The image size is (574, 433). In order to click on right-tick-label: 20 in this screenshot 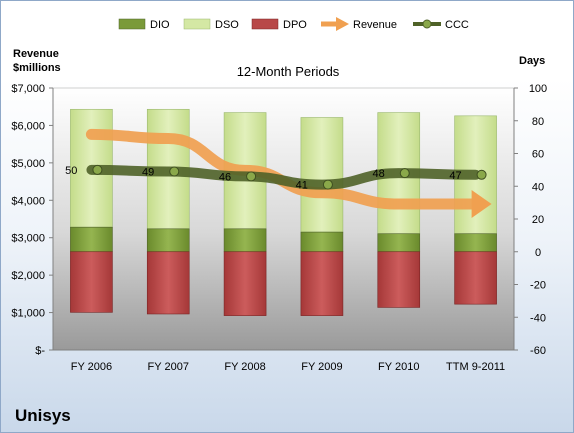, I will do `click(538, 220)`.